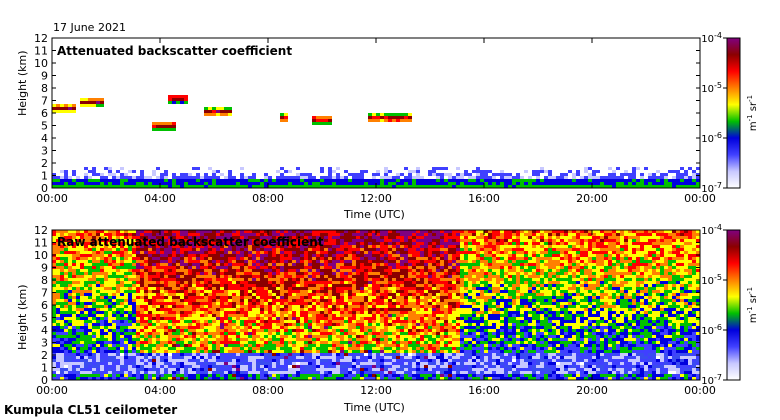 This screenshot has width=780, height=420. Describe the element at coordinates (190, 242) in the screenshot. I see `panel-title: Raw attenuated backscatter coefficient` at that location.